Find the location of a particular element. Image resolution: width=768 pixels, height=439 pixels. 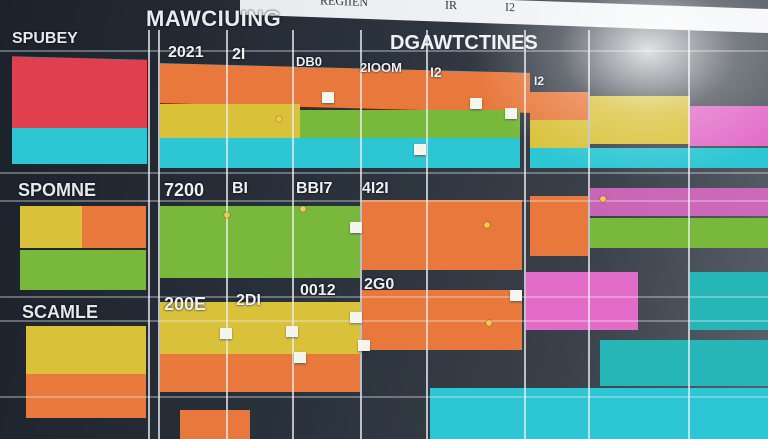

band-orange-row2 is located at coordinates (442, 235).